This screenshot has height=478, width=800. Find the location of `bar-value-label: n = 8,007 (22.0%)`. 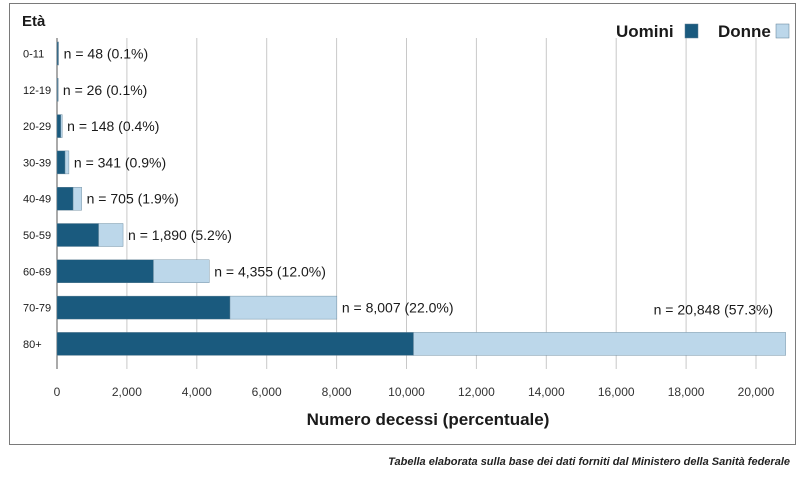

bar-value-label: n = 8,007 (22.0%) is located at coordinates (398, 308).